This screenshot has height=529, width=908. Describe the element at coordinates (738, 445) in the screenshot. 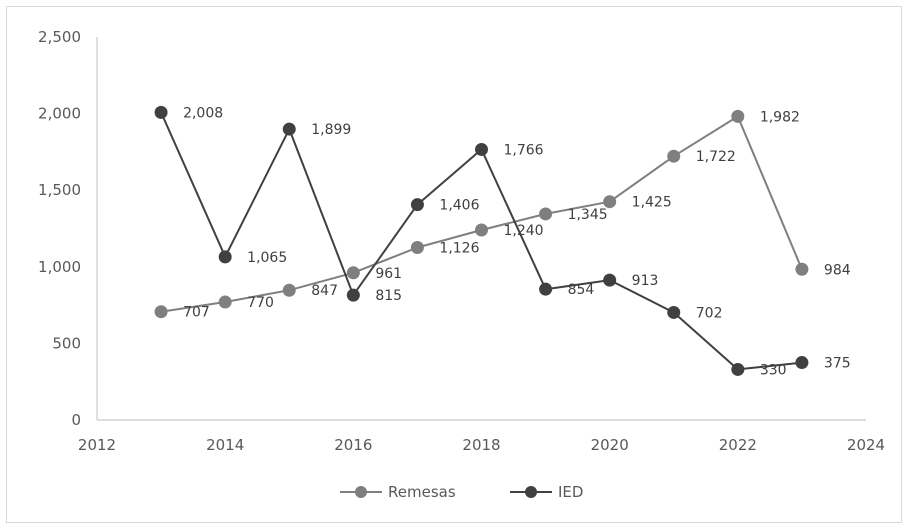

I see `x-tick-label: 2022` at that location.